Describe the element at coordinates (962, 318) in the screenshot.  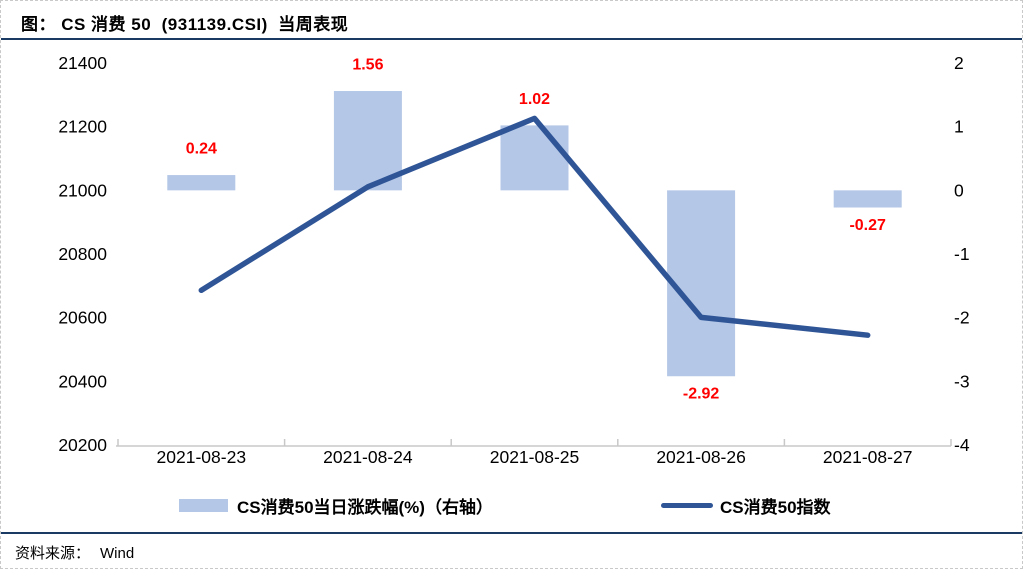
I see `right-axis-tick-label: -2` at that location.